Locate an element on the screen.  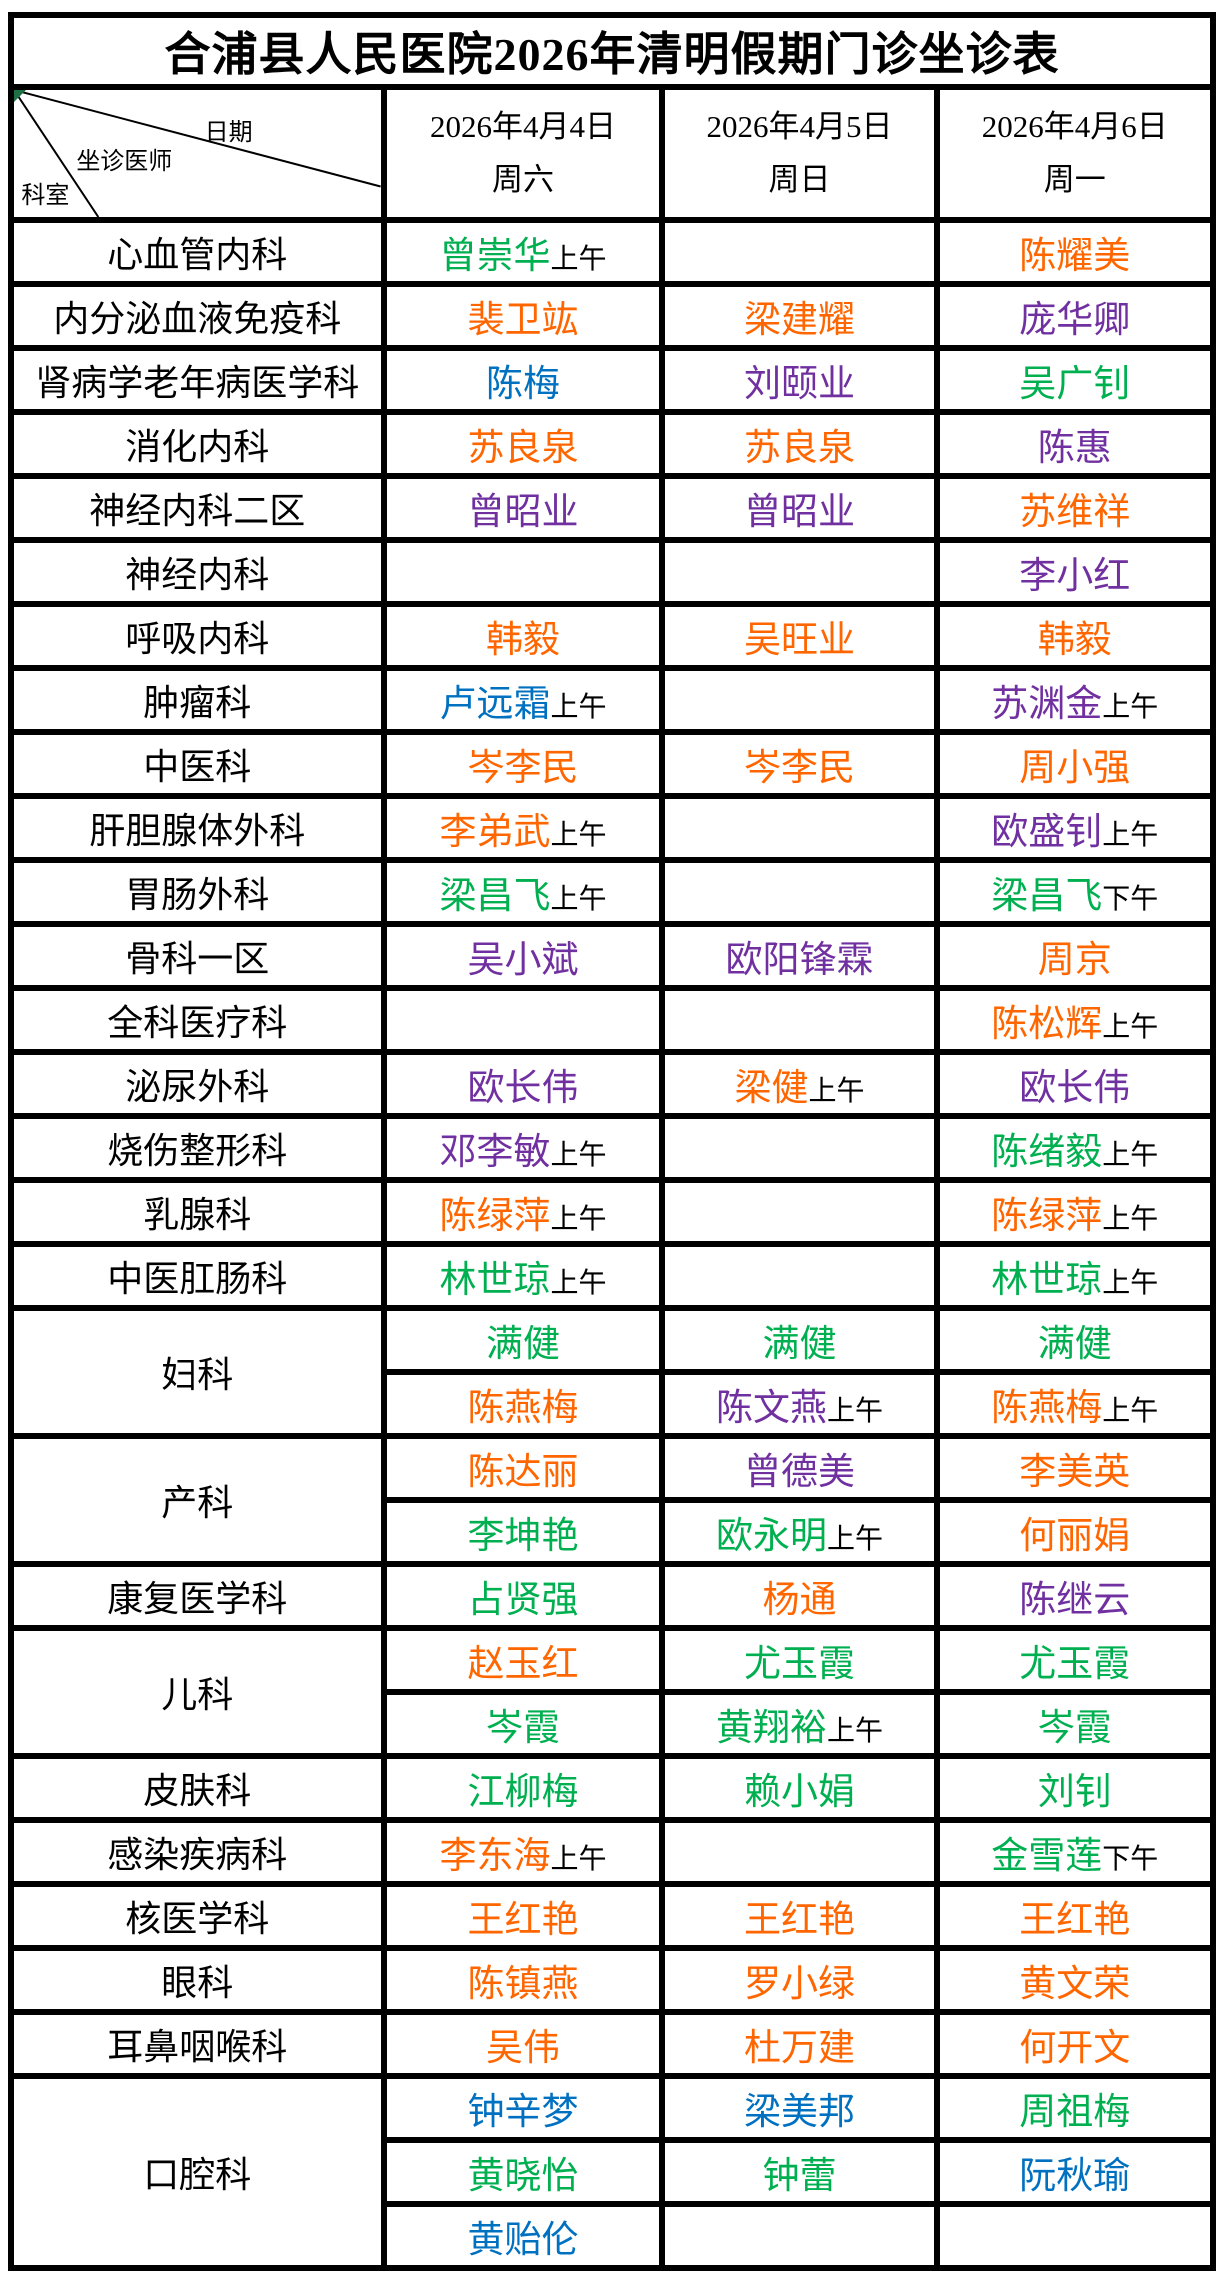
doctor-name: 庞华卿 is located at coordinates (1075, 320).